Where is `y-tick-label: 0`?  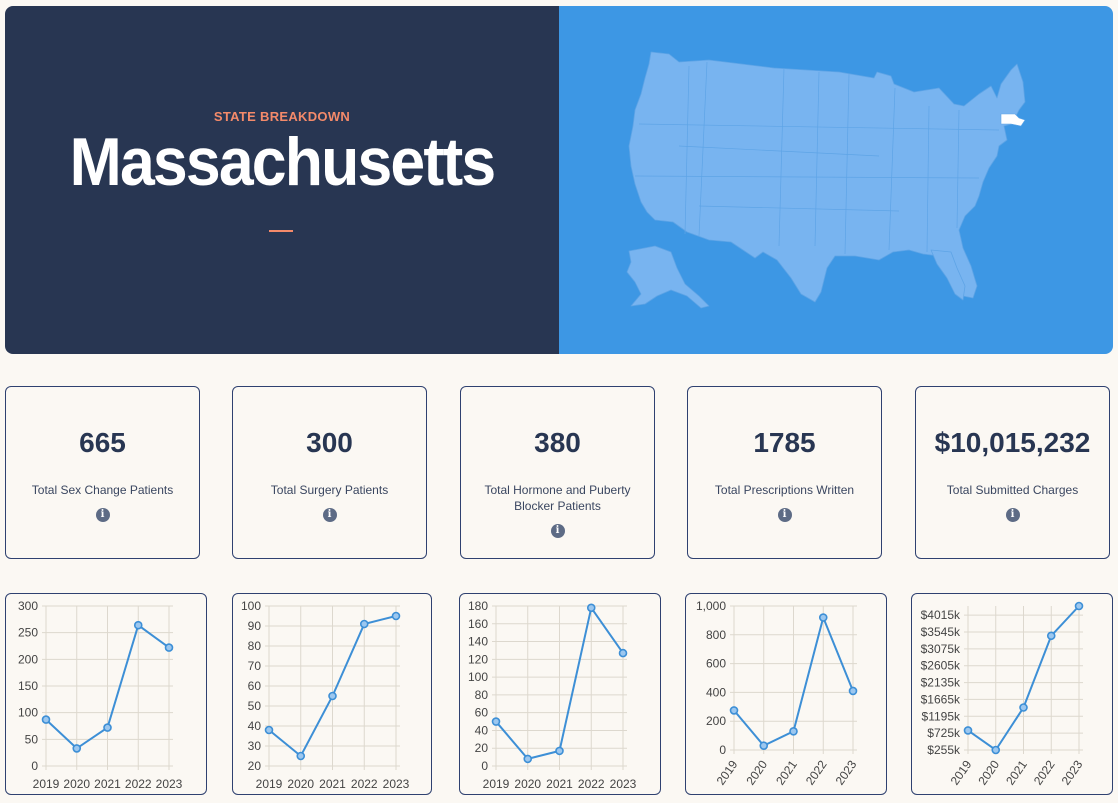
y-tick-label: 0 is located at coordinates (722, 750).